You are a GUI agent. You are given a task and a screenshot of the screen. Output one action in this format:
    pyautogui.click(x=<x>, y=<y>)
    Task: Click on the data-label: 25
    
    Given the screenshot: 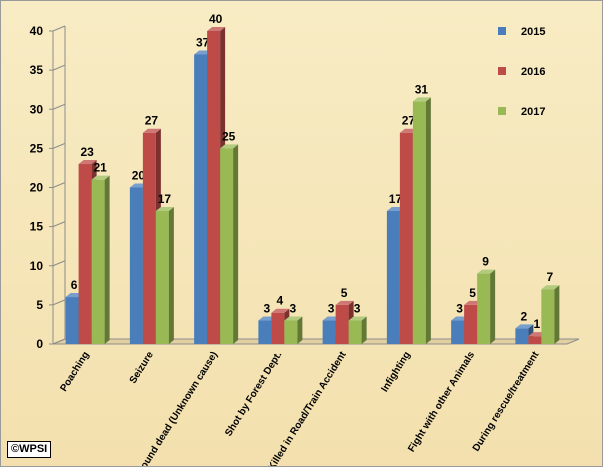 What is the action you would take?
    pyautogui.click(x=229, y=136)
    